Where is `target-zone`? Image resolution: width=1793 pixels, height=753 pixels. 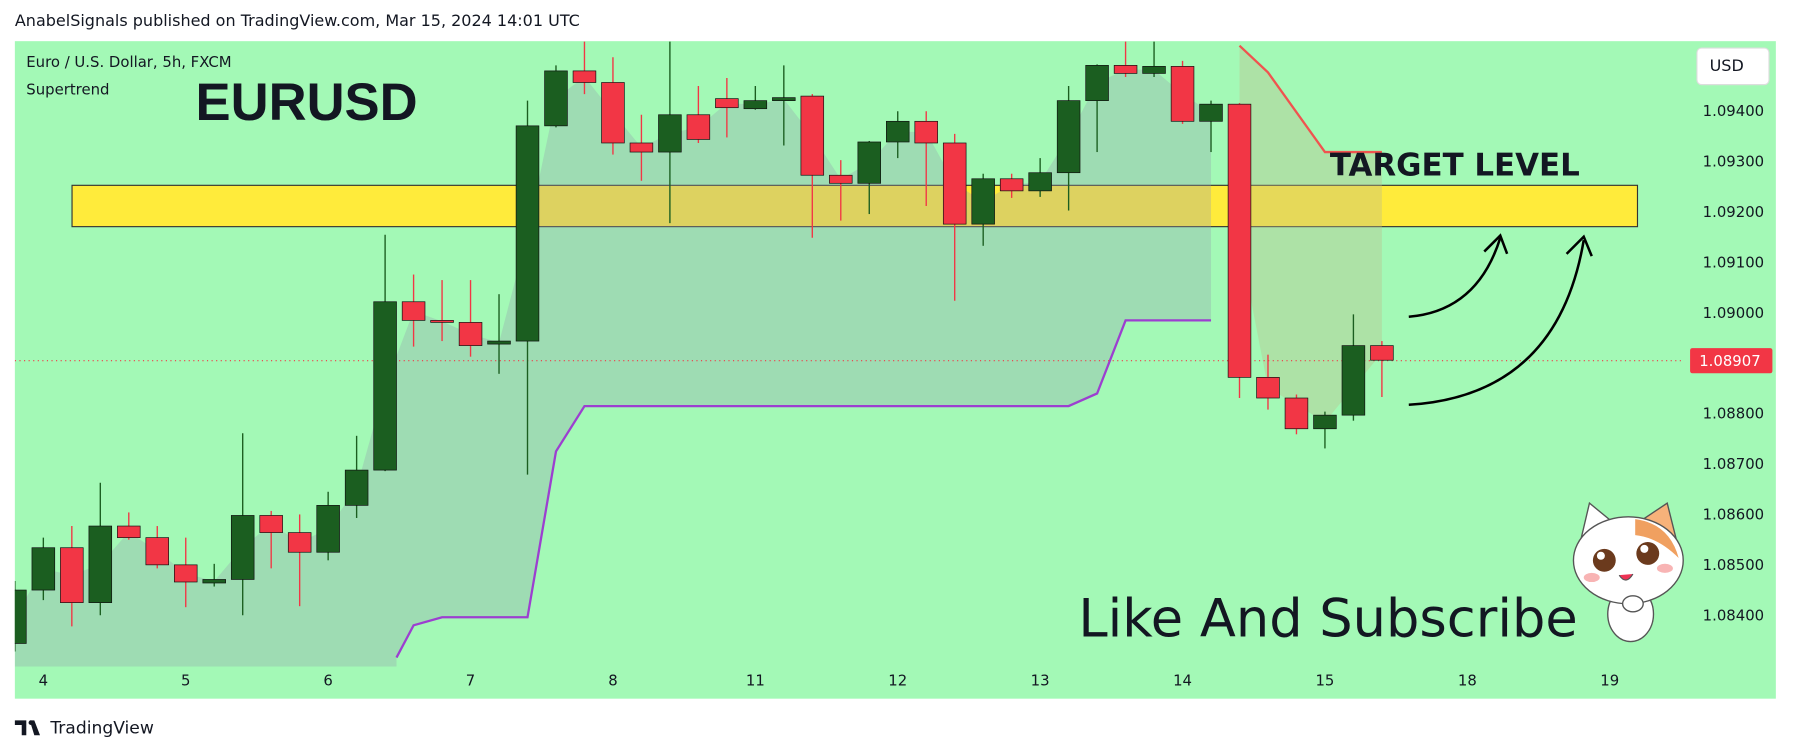
target-zone is located at coordinates (855, 206).